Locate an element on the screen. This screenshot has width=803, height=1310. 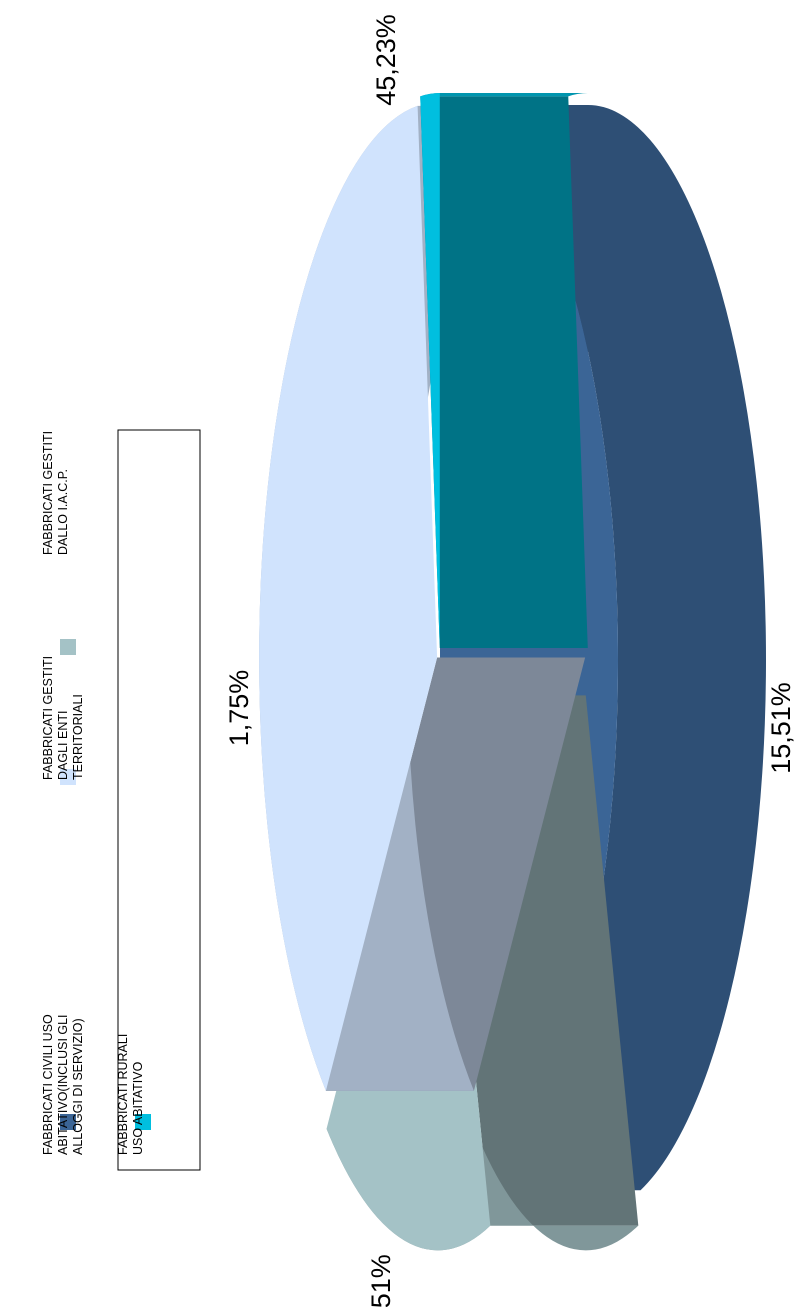
legend-label-3: FABBRICATI GESTITIDAGLI ENTITERRITORIALI is located at coordinates (63, 718).